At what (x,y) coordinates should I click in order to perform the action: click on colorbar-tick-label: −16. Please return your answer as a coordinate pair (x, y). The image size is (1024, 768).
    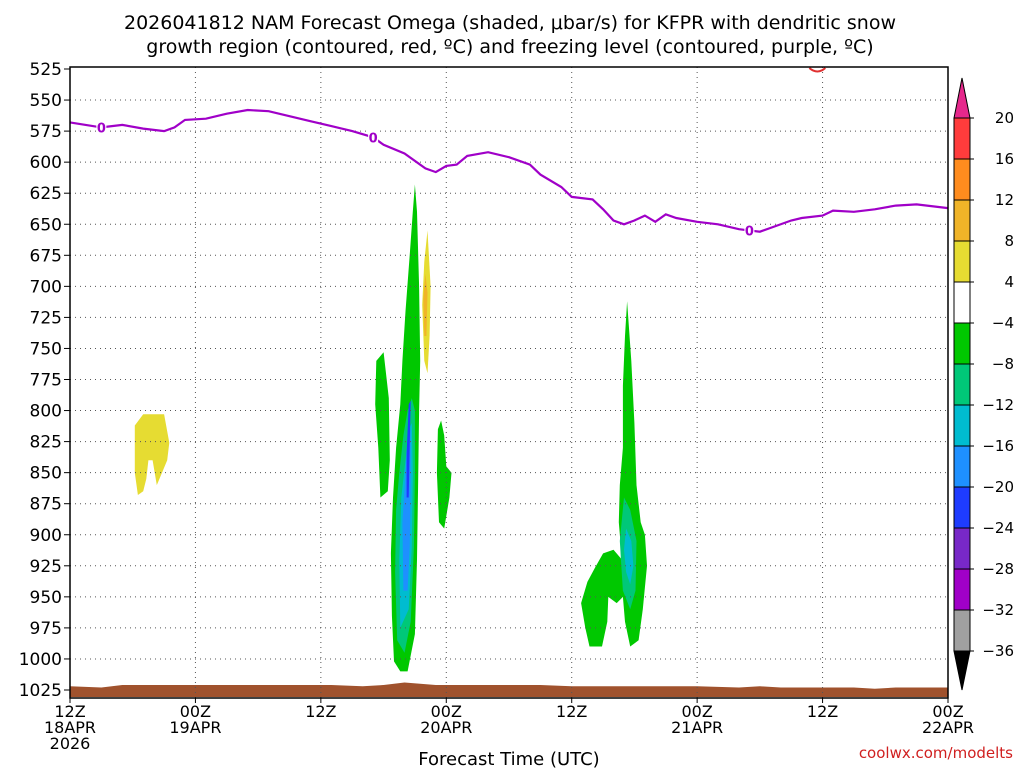
    Looking at the image, I should click on (998, 446).